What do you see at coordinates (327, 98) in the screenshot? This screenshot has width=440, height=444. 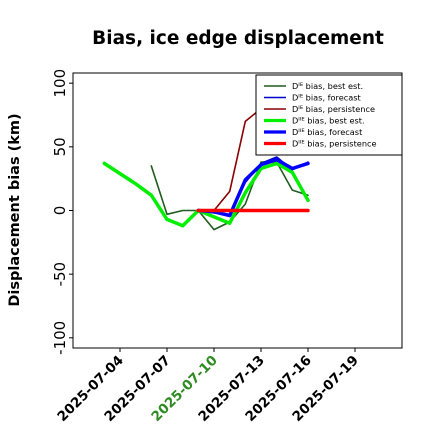 I see `legend-label: Dᴵᴱ bias, forecast` at bounding box center [327, 98].